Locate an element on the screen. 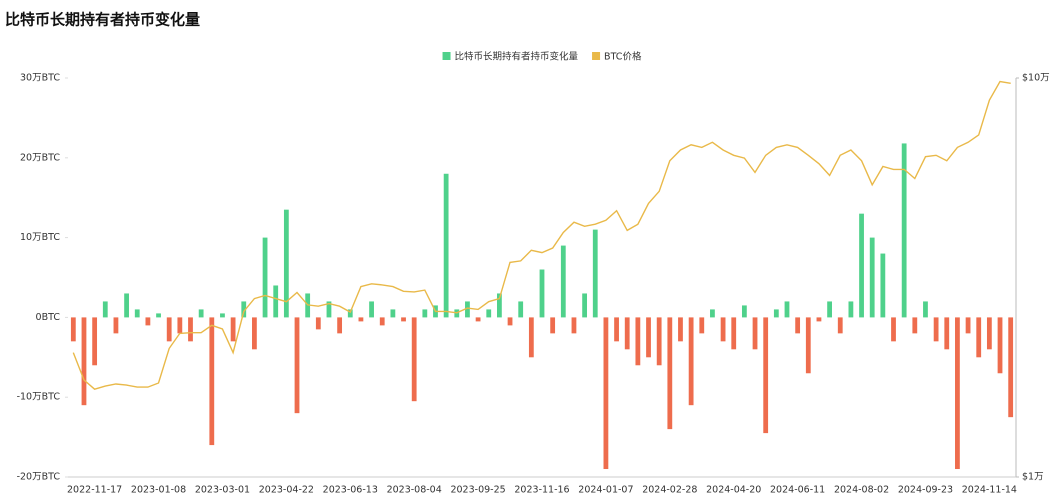 The width and height of the screenshot is (1052, 498). x-tick-label: 2023-09-25 is located at coordinates (477, 490).